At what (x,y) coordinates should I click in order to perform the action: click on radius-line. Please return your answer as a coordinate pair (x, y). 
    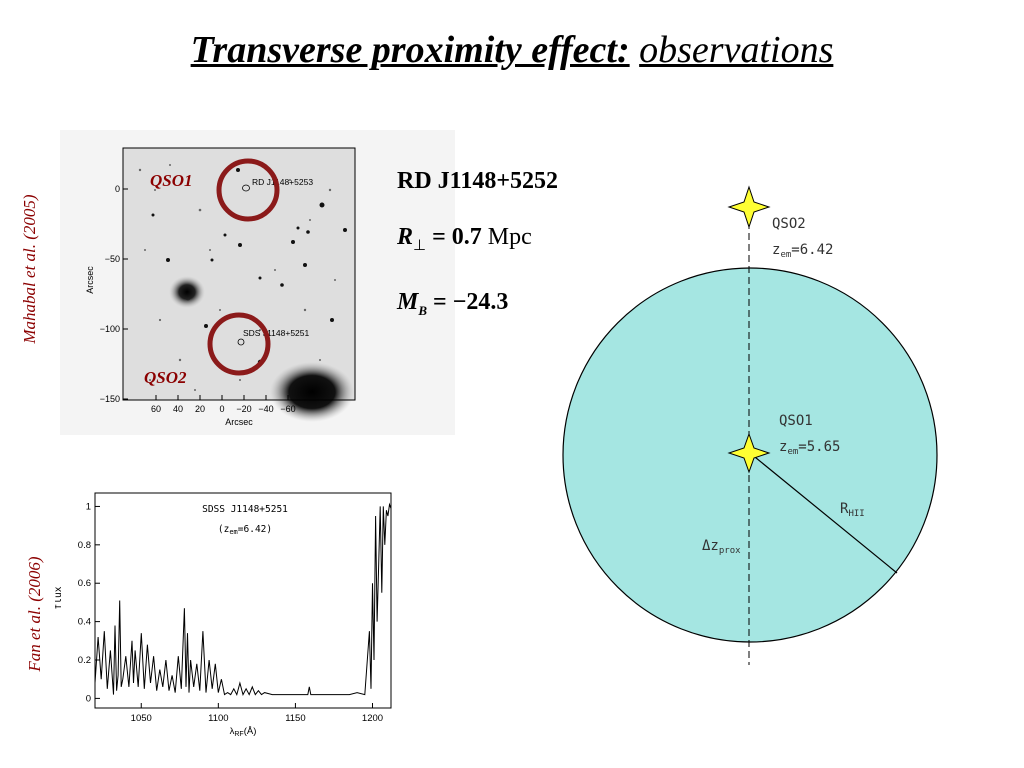
    Looking at the image, I should click on (823, 513).